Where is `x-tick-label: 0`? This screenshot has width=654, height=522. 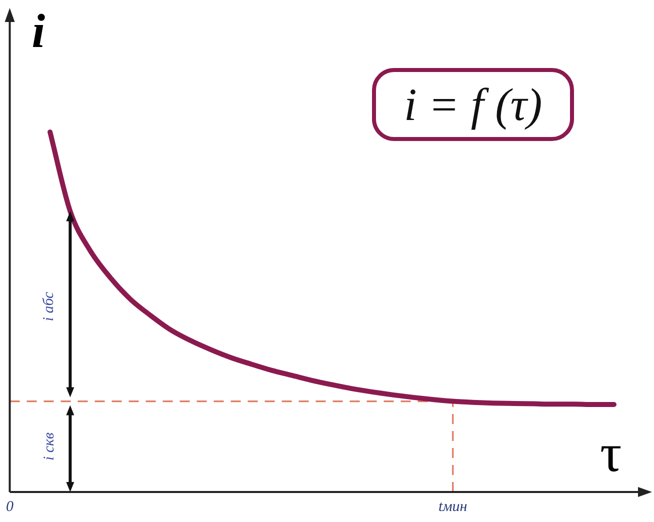
x-tick-label: 0 is located at coordinates (10, 506).